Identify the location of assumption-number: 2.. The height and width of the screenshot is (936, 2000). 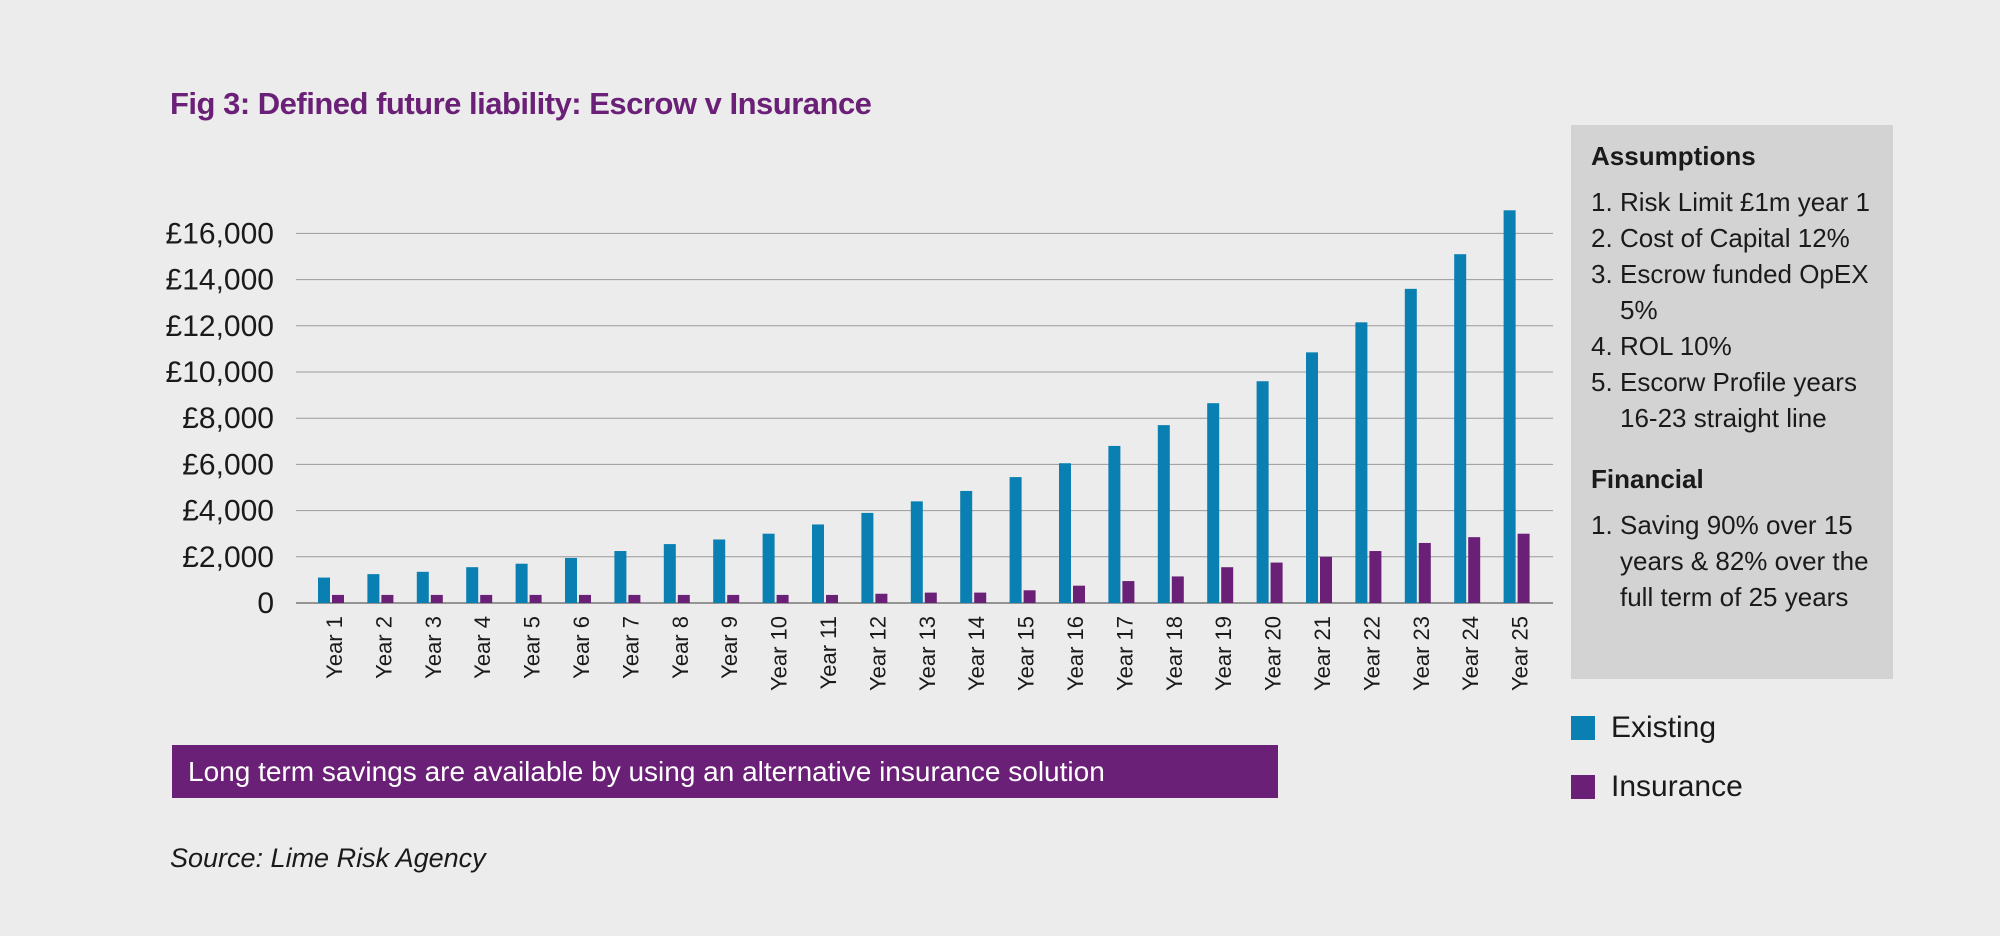
(1602, 238).